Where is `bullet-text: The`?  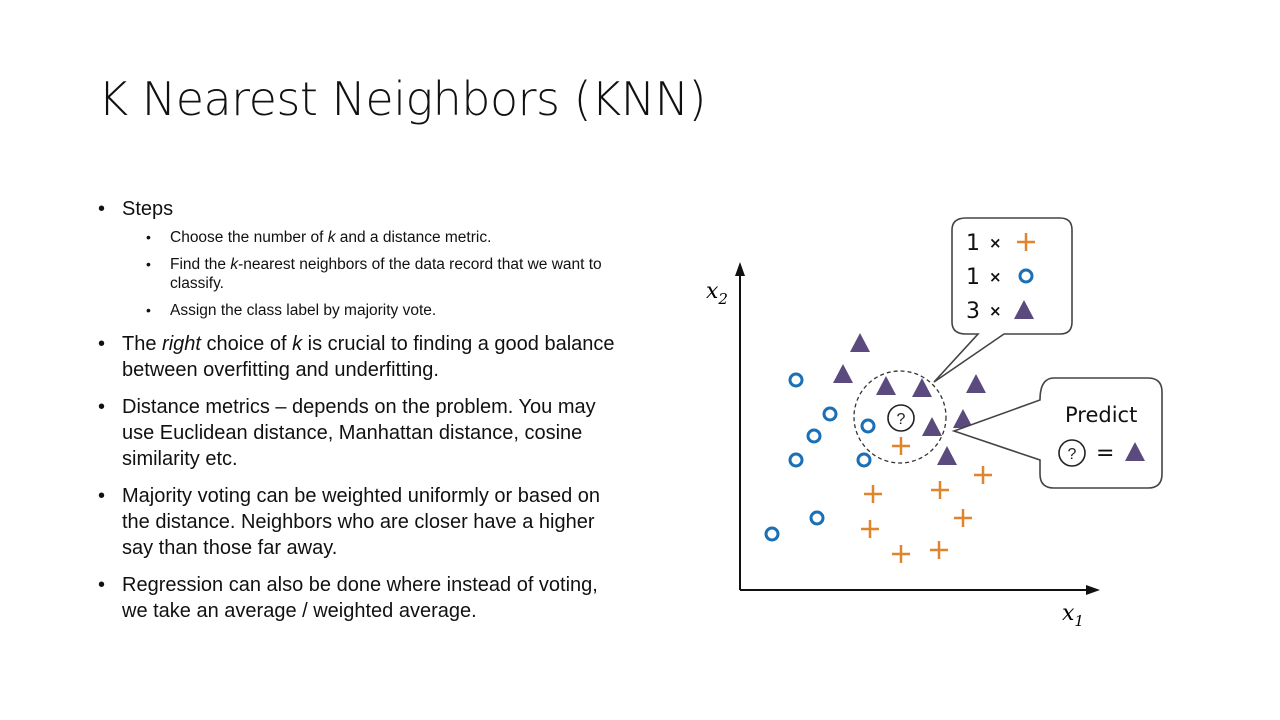 bullet-text: The is located at coordinates (142, 344).